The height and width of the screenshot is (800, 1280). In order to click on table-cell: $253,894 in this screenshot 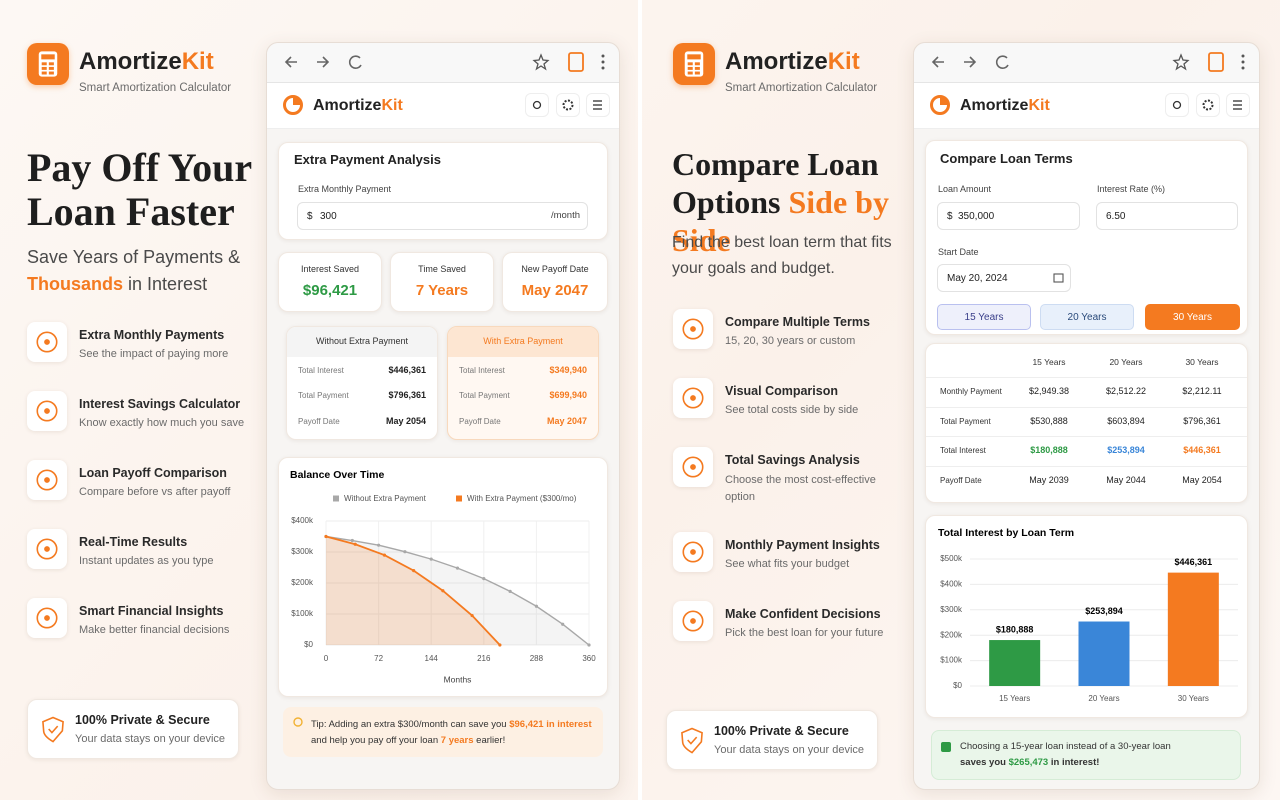, I will do `click(1126, 450)`.